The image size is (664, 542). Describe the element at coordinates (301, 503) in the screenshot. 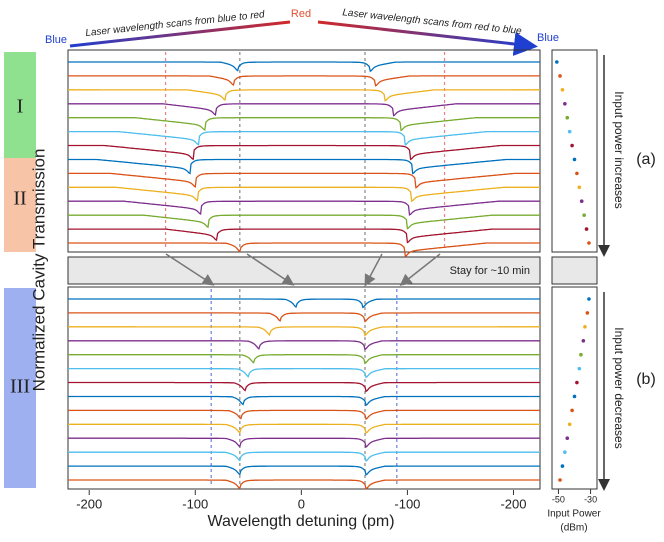

I see `x-tick-label: 0` at that location.